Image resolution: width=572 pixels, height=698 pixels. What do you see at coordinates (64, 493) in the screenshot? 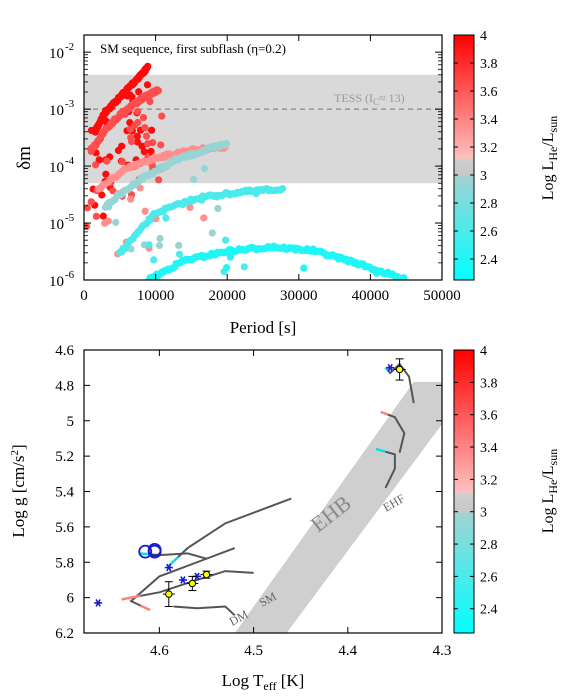
I see `y-tick-label: 5.4` at bounding box center [64, 493].